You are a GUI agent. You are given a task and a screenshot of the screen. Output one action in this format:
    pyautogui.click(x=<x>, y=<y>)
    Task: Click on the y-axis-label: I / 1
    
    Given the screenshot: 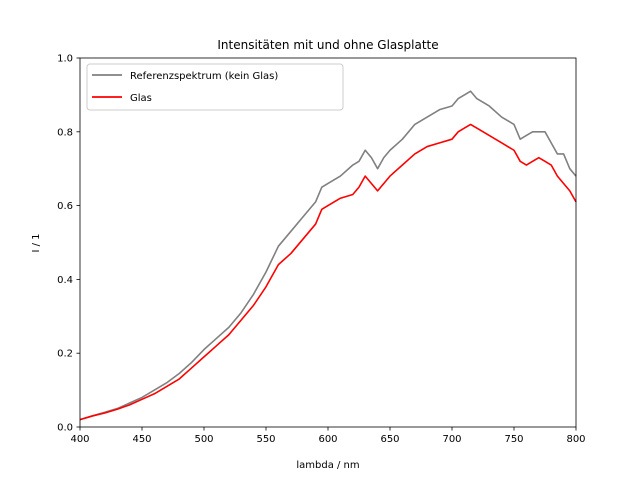 What is the action you would take?
    pyautogui.click(x=36, y=242)
    